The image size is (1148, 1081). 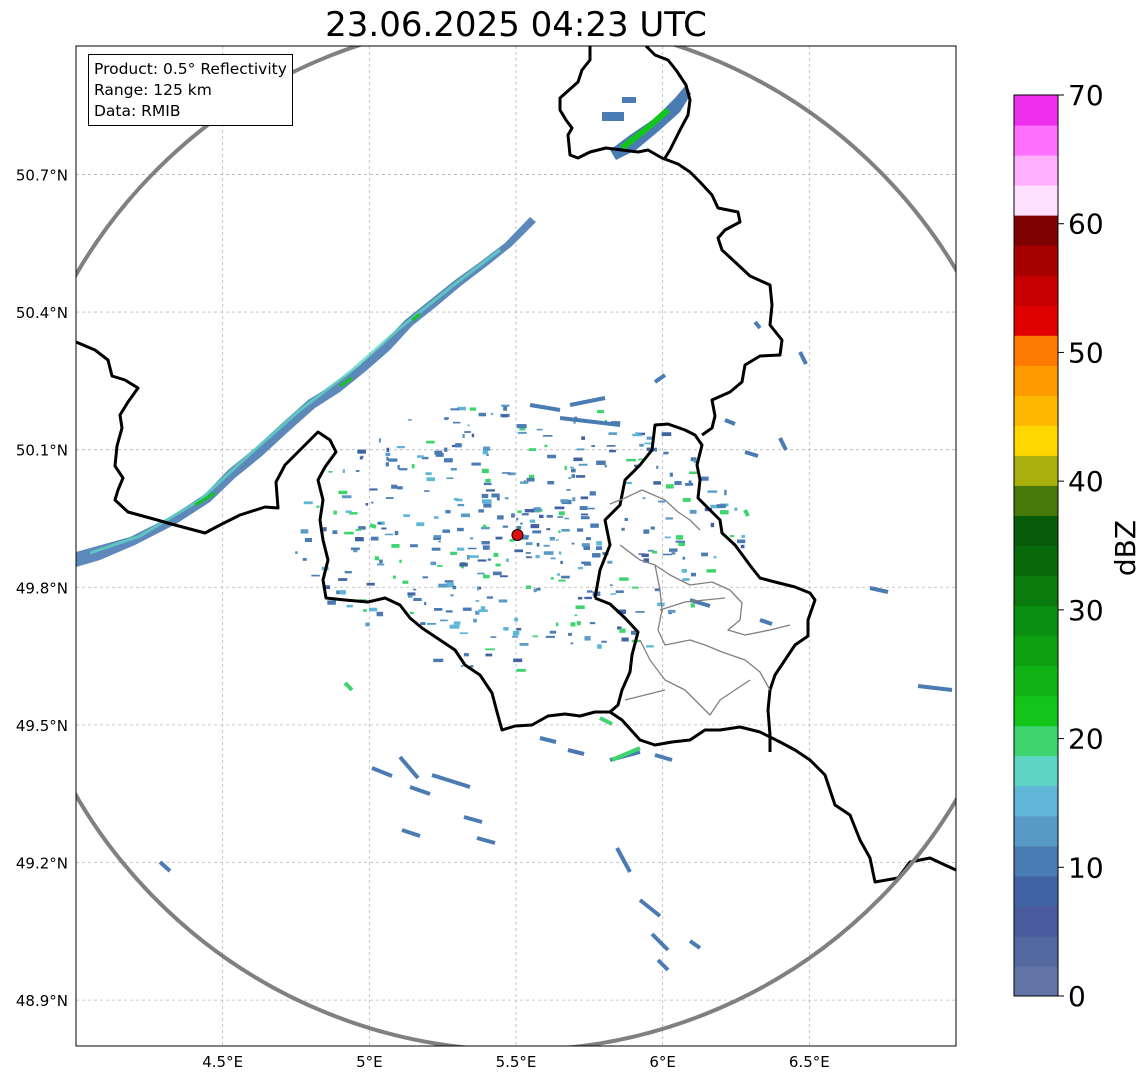 I want to click on colorbar-swatches, so click(x=1036, y=546).